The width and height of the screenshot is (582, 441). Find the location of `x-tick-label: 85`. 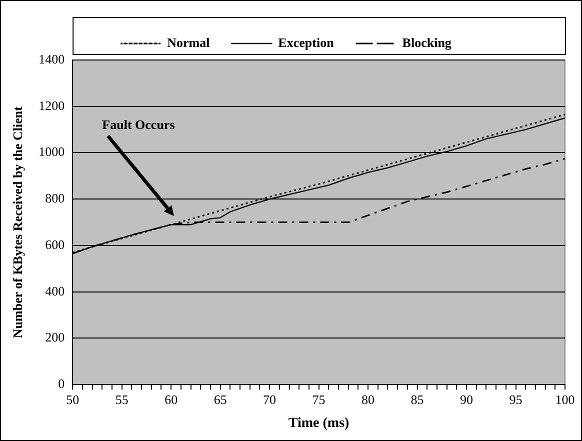

x-tick-label: 85 is located at coordinates (417, 399).